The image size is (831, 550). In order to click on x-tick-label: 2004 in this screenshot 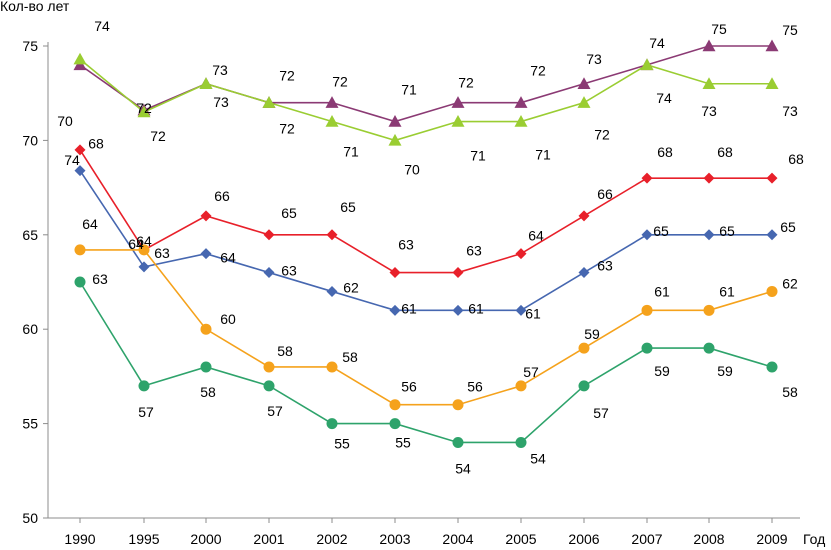, I will do `click(457, 539)`.